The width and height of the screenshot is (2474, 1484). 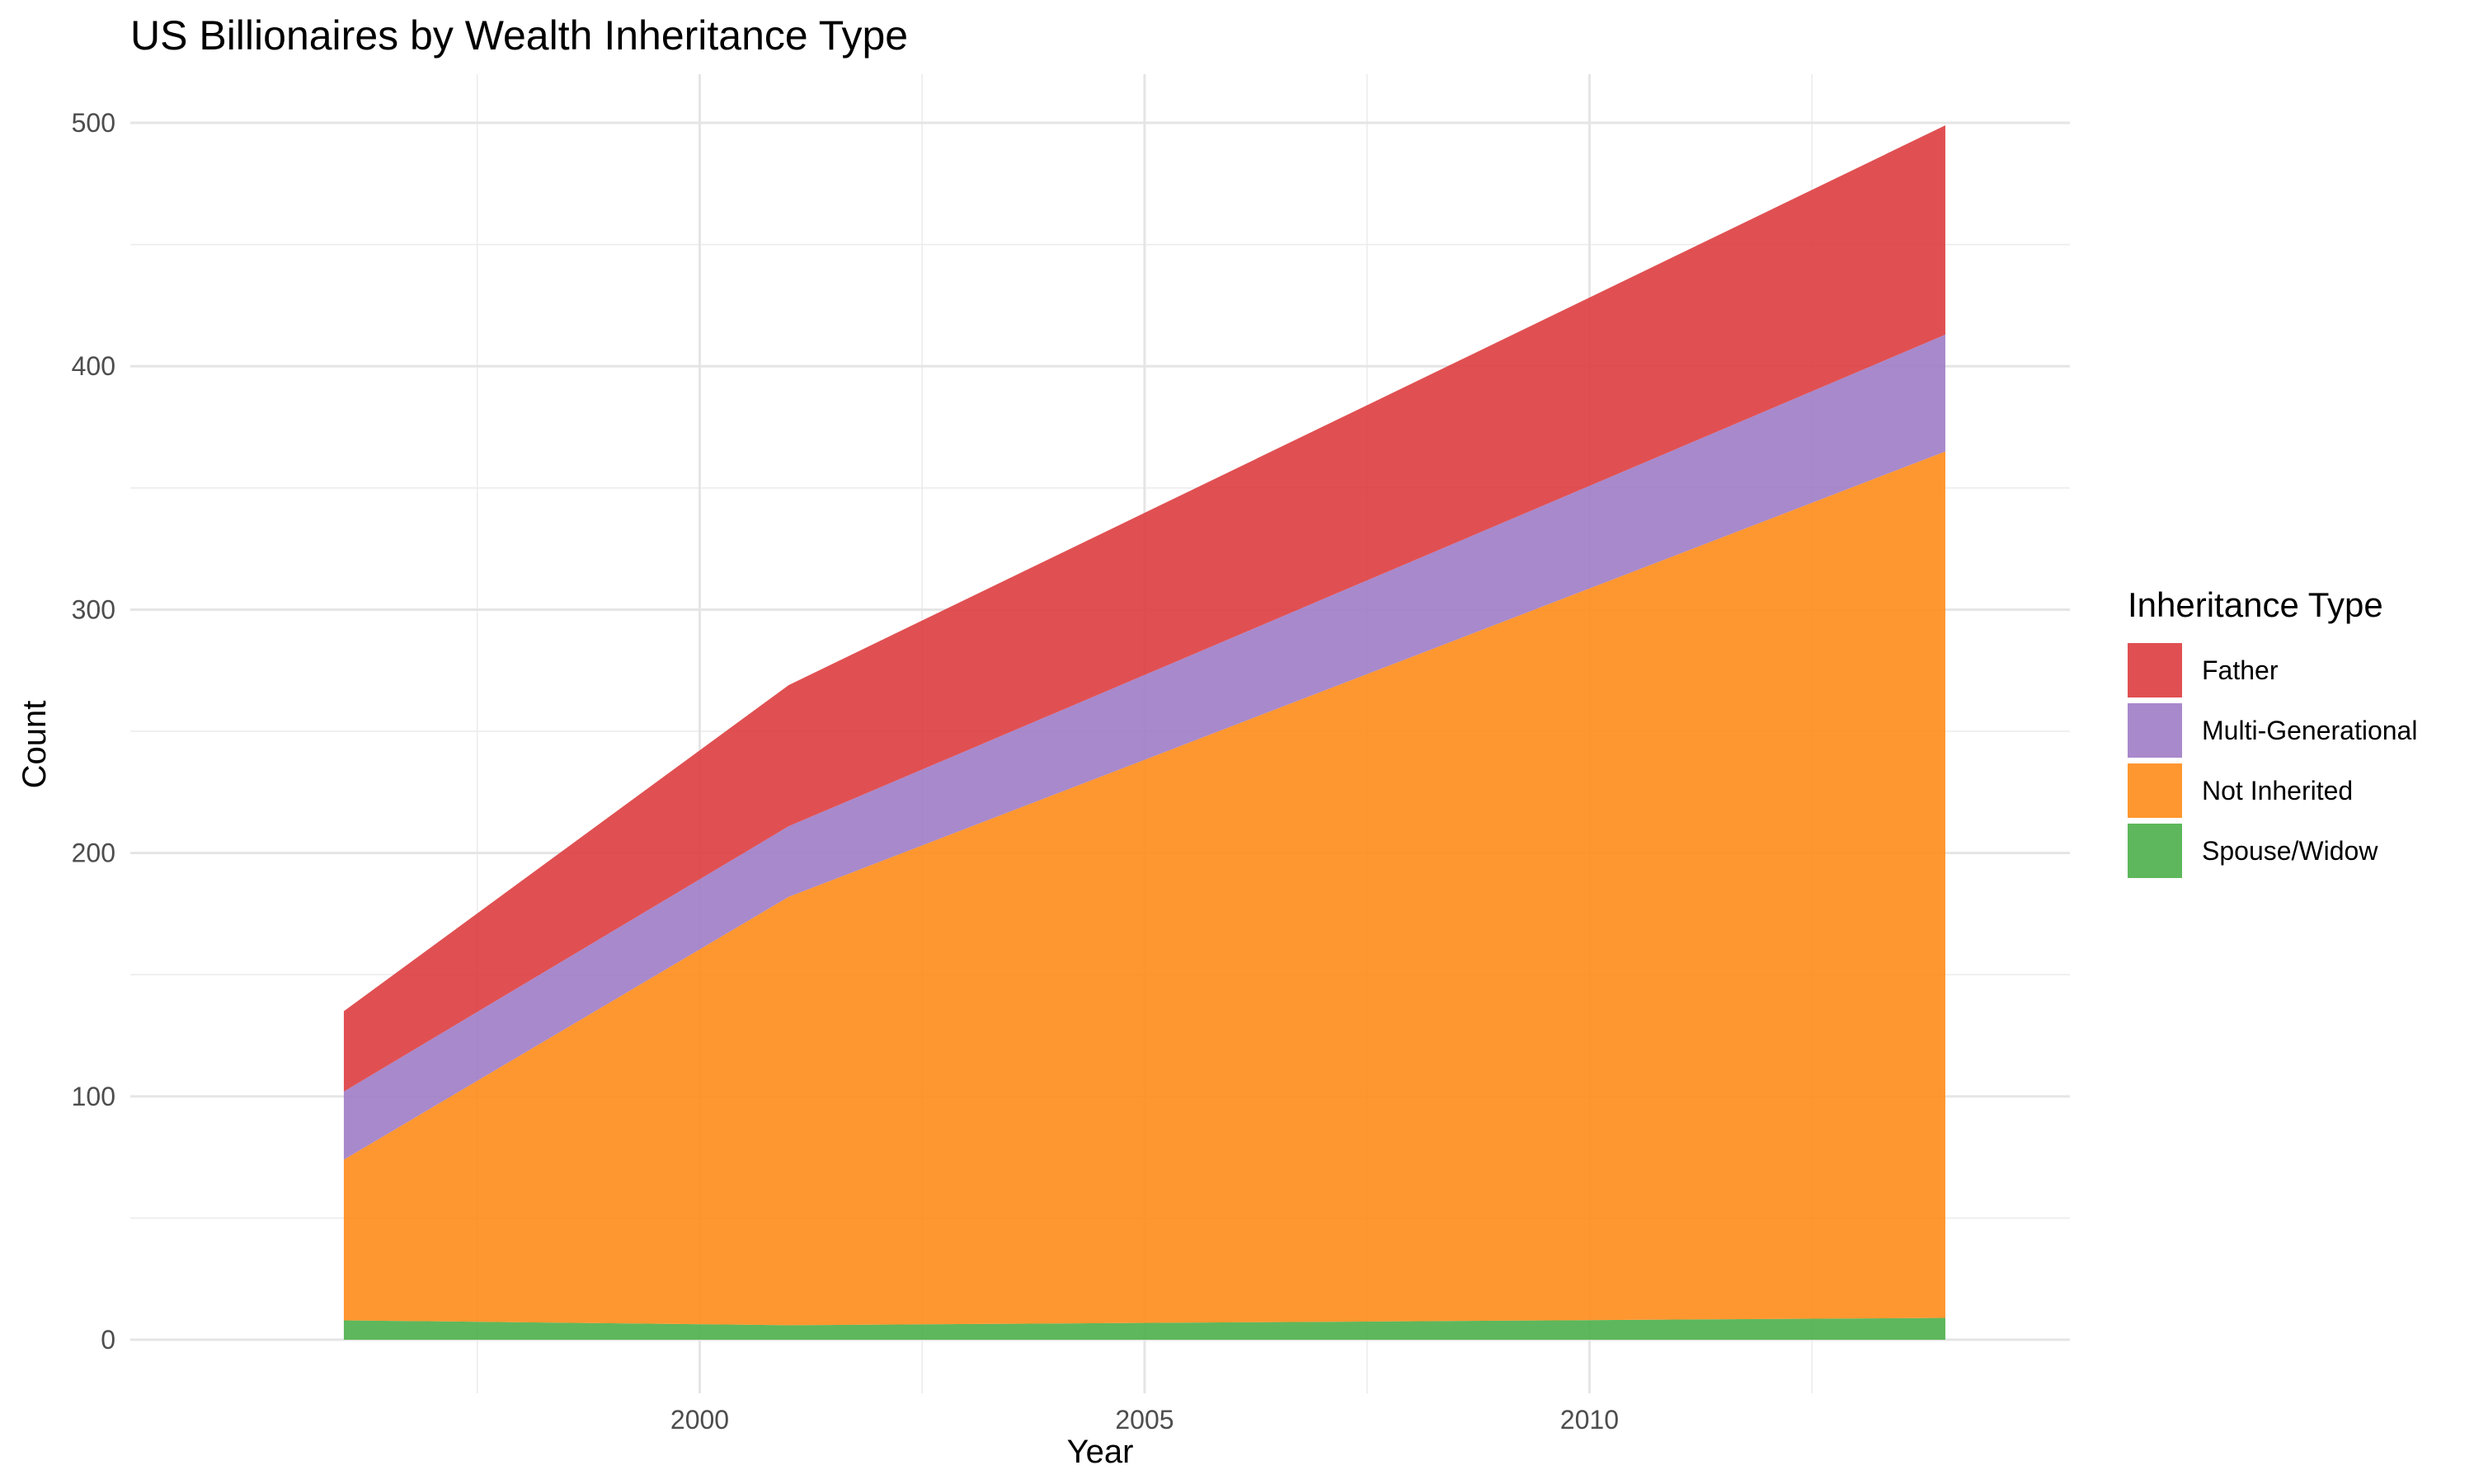 I want to click on y-tick-label: 300, so click(x=93, y=609).